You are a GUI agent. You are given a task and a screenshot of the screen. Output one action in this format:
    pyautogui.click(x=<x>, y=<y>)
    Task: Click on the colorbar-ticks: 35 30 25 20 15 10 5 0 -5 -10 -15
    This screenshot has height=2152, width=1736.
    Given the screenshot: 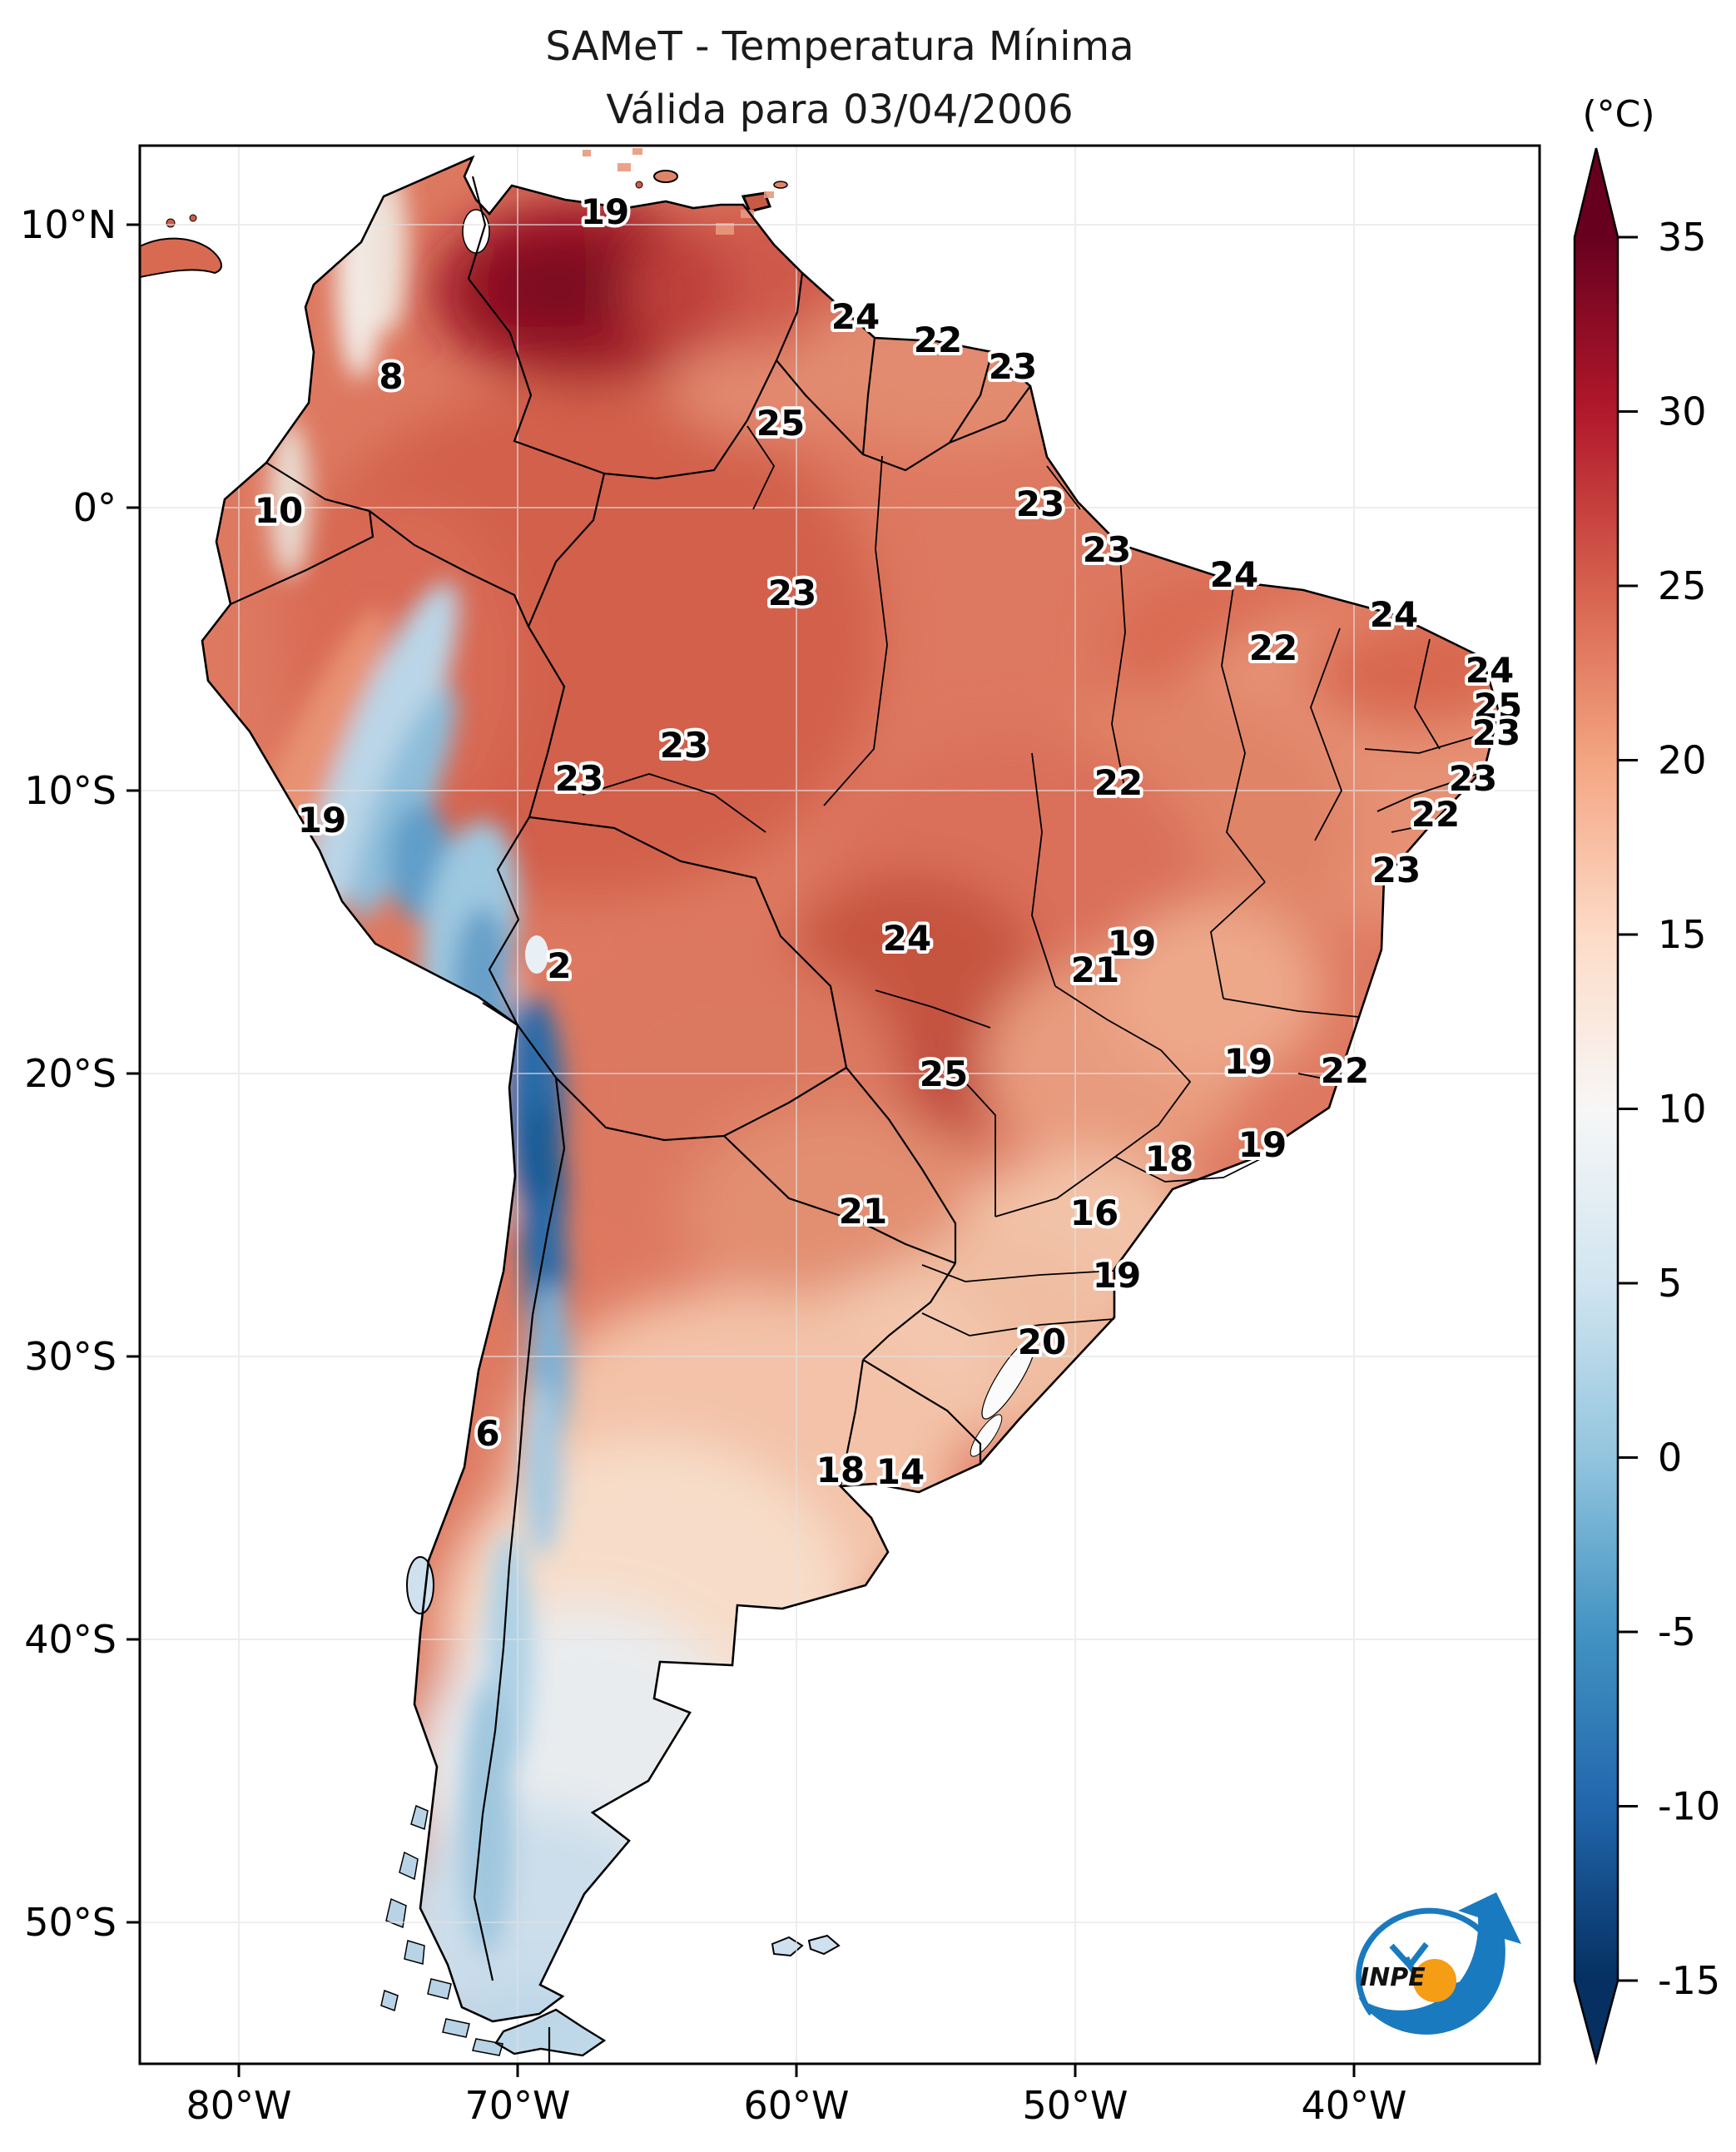 What is the action you would take?
    pyautogui.click(x=1669, y=1109)
    